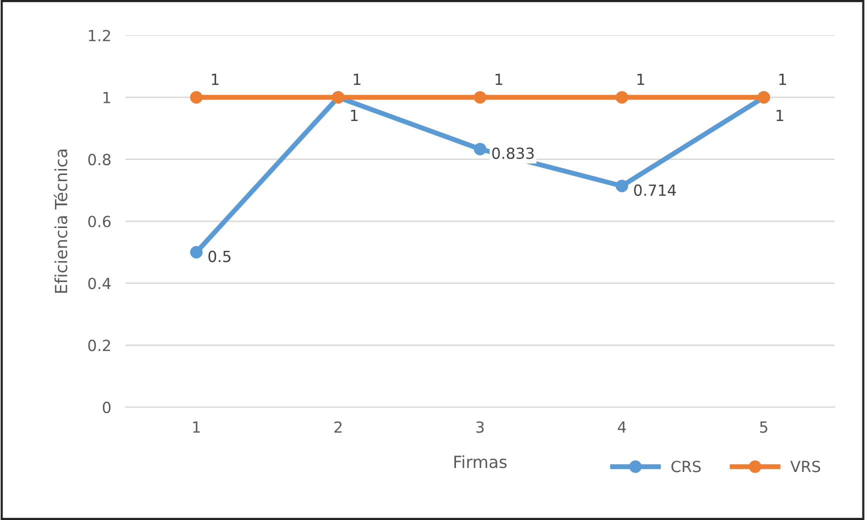 This screenshot has width=865, height=520. I want to click on data-label: 0.714, so click(655, 190).